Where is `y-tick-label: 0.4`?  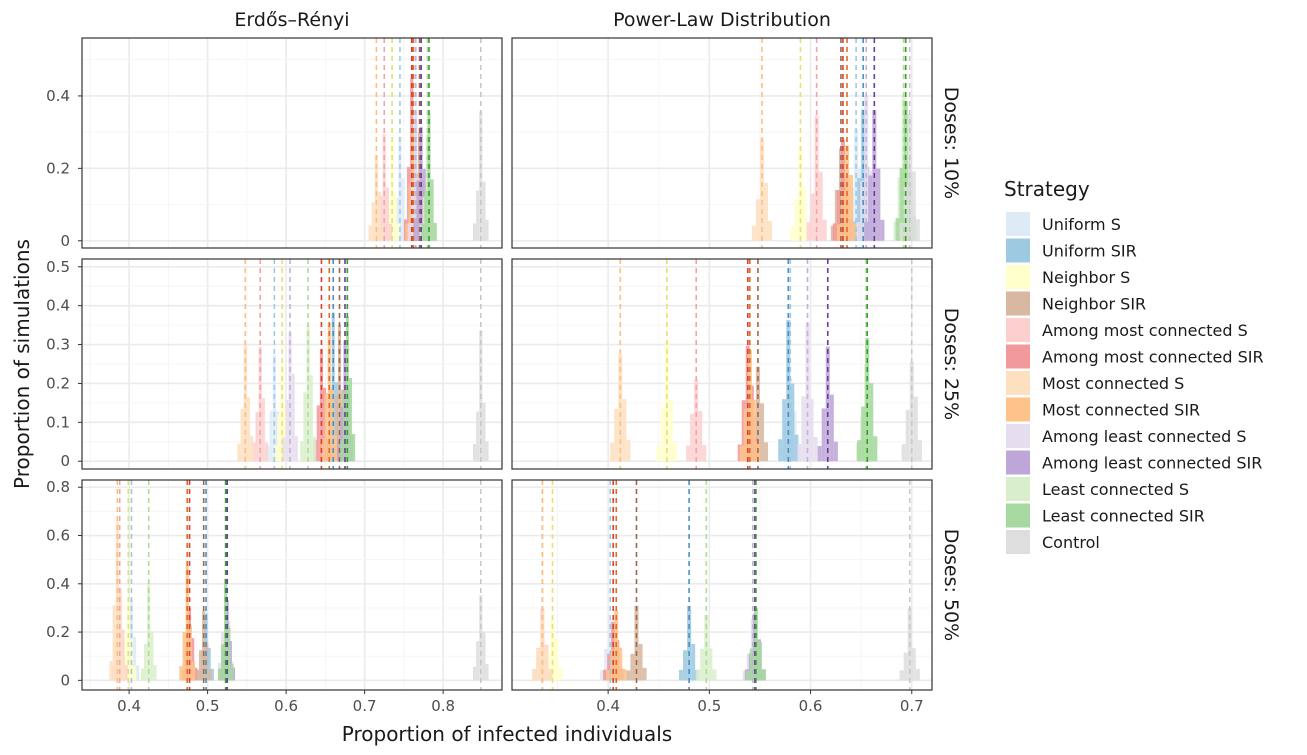 y-tick-label: 0.4 is located at coordinates (58, 306).